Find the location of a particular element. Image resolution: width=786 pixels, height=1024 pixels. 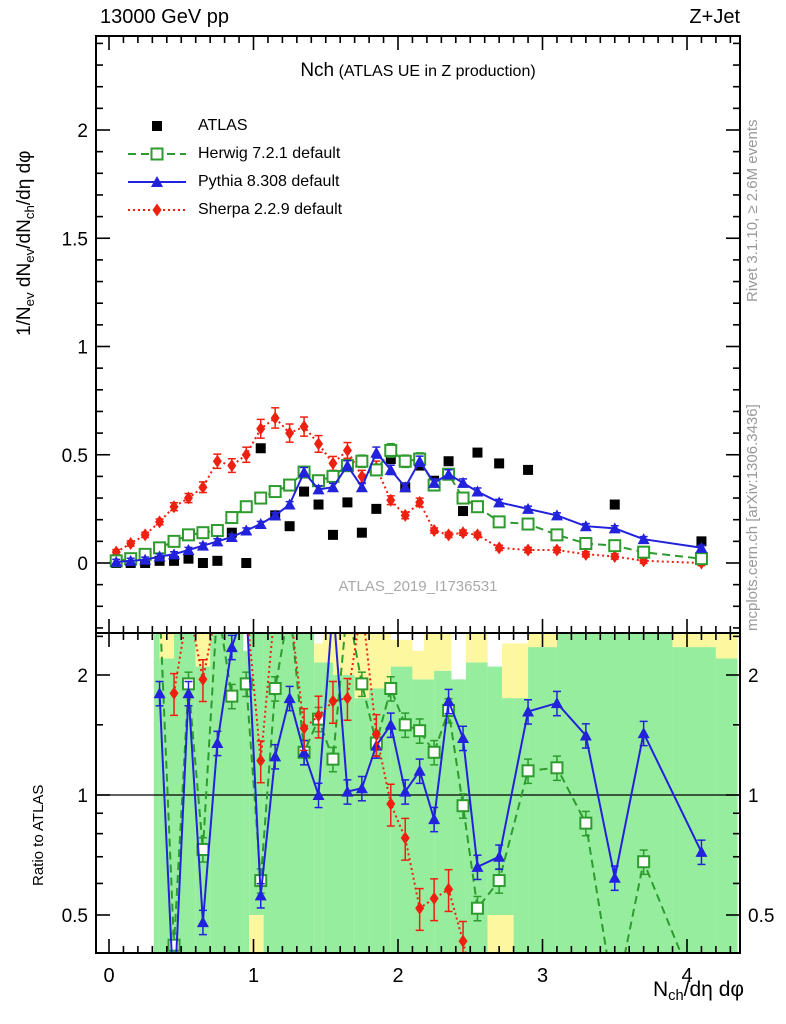

legend-item-pythia: Pythia 8.308 default is located at coordinates (234, 182).